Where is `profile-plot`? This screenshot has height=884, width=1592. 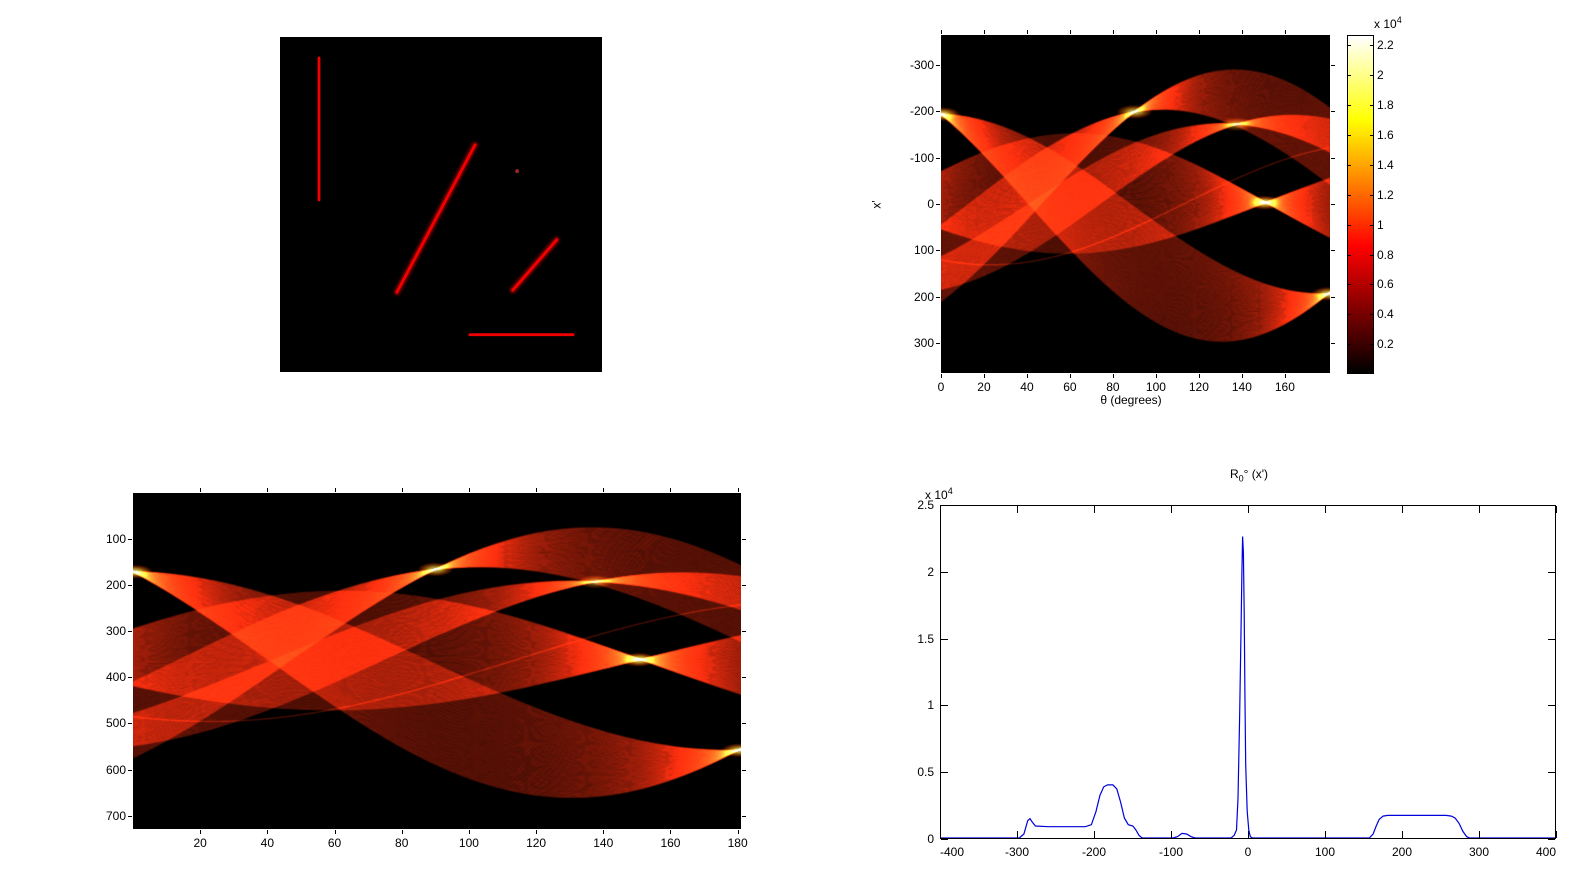 profile-plot is located at coordinates (1248, 687).